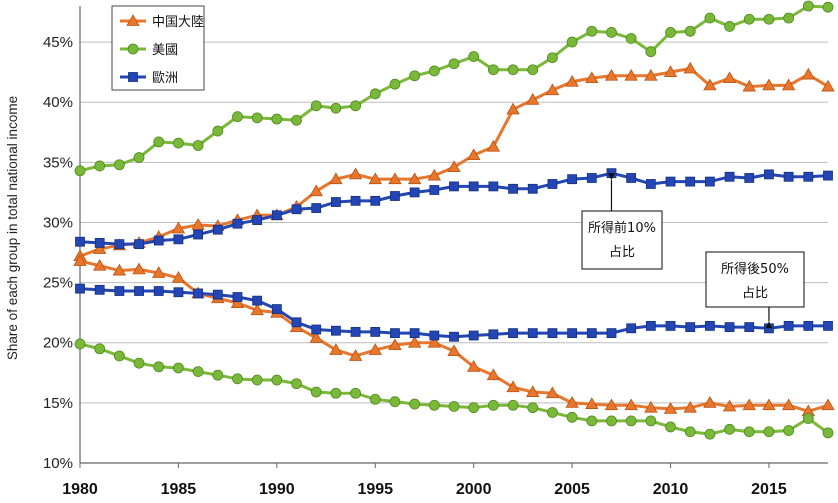  I want to click on x-tick-label: 2000, so click(474, 489).